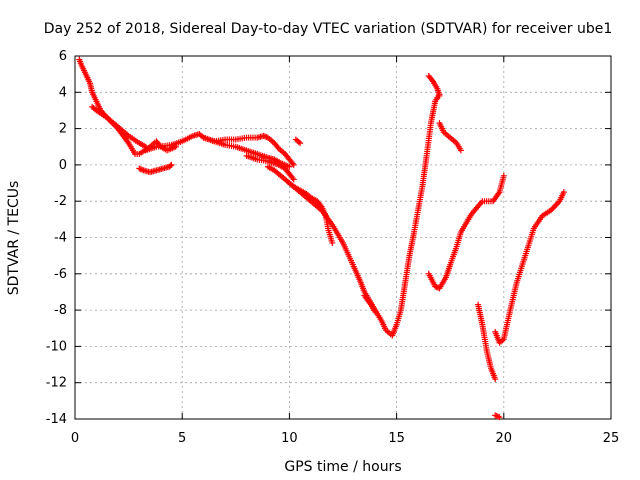  Describe the element at coordinates (56, 346) in the screenshot. I see `y-tick-label: -10` at that location.